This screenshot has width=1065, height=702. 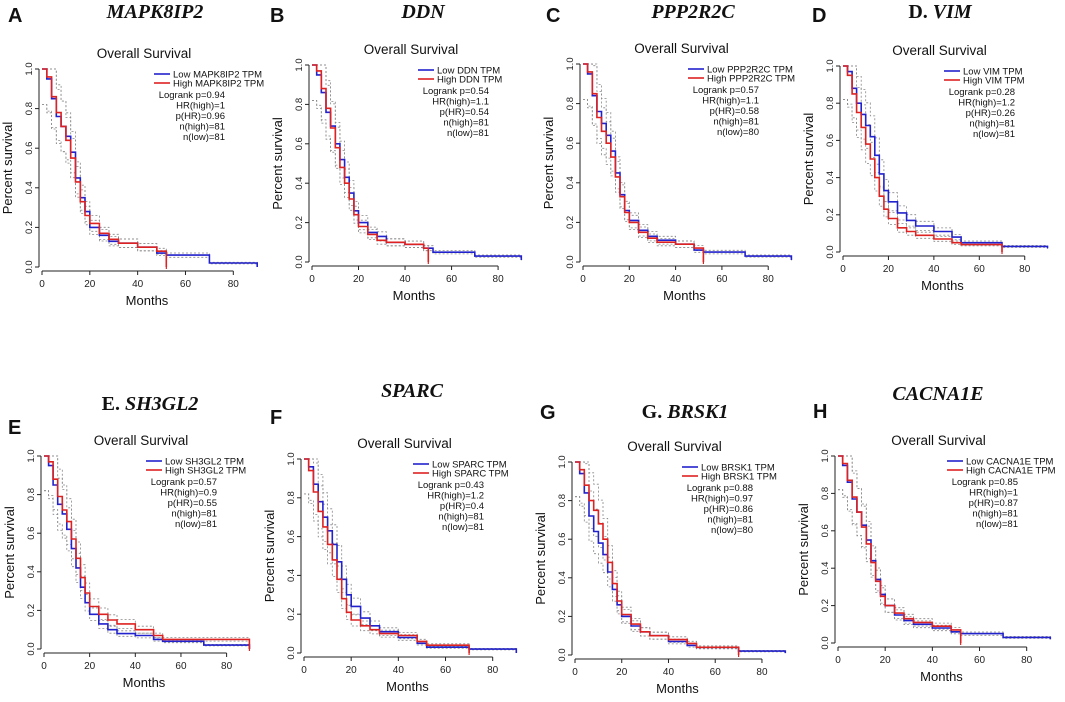 What do you see at coordinates (819, 16) in the screenshot?
I see `panel-label: D` at bounding box center [819, 16].